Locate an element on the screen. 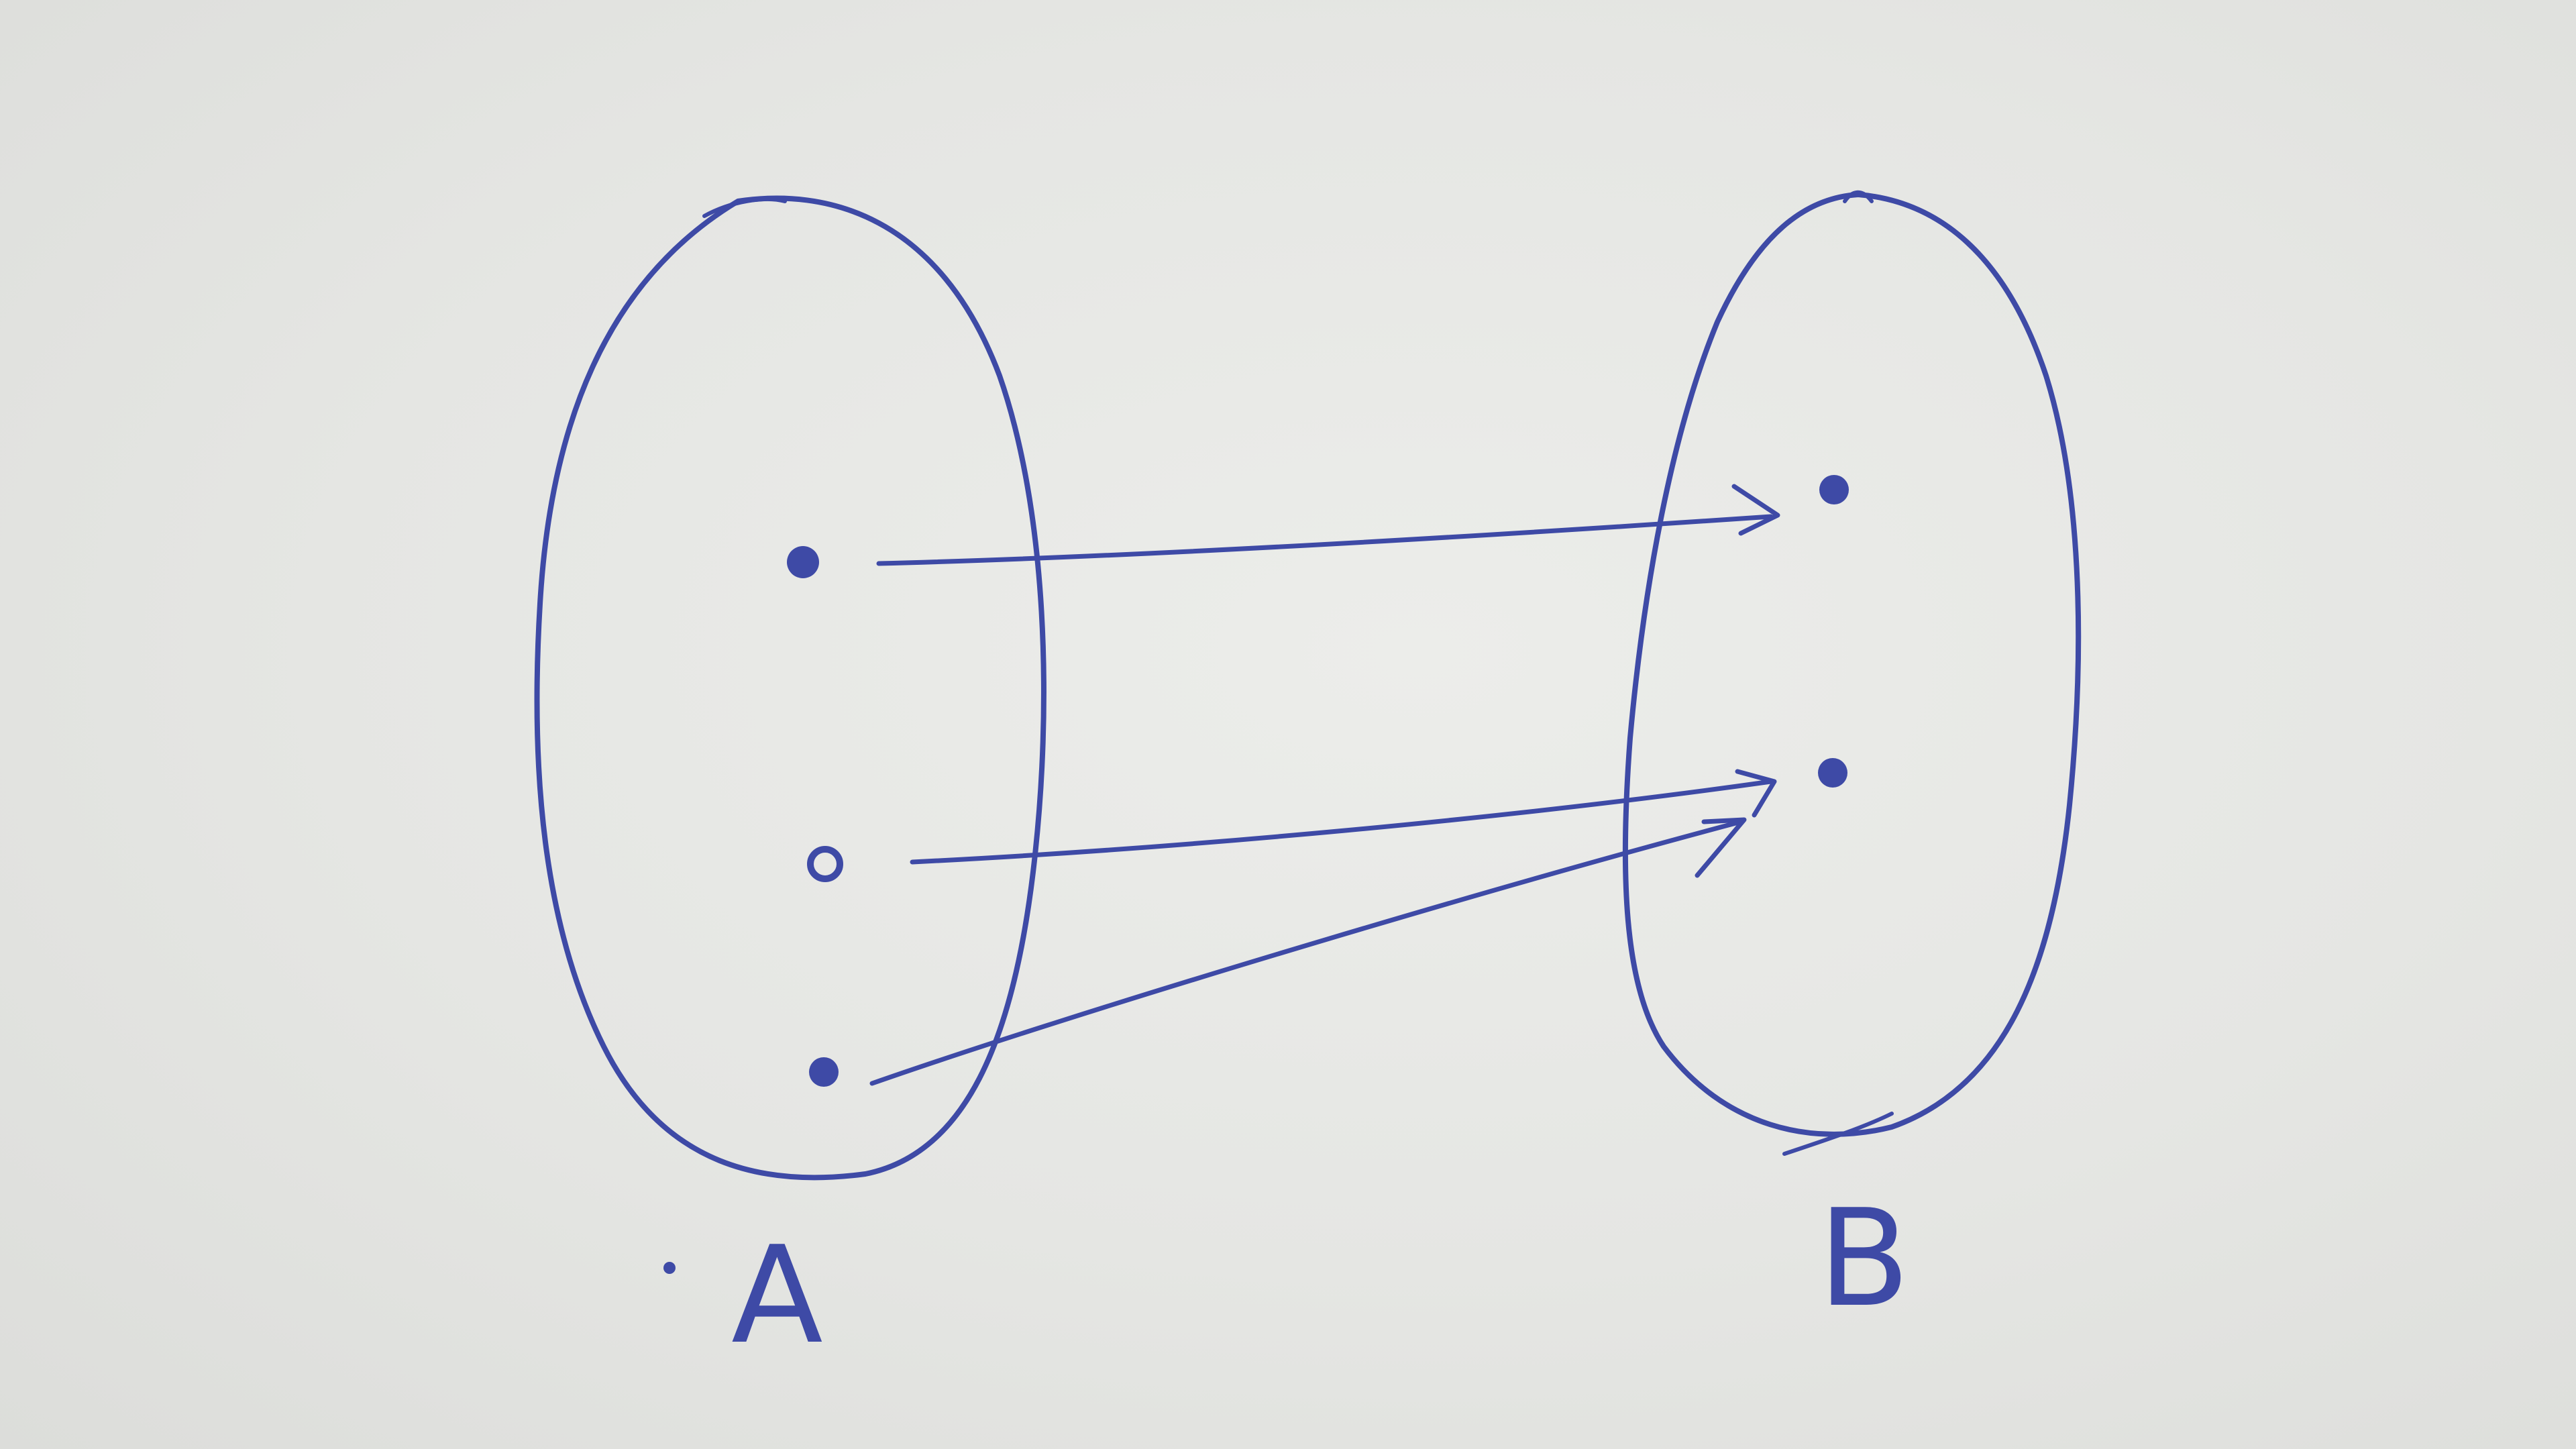  set-b-nub is located at coordinates (1858, 196).